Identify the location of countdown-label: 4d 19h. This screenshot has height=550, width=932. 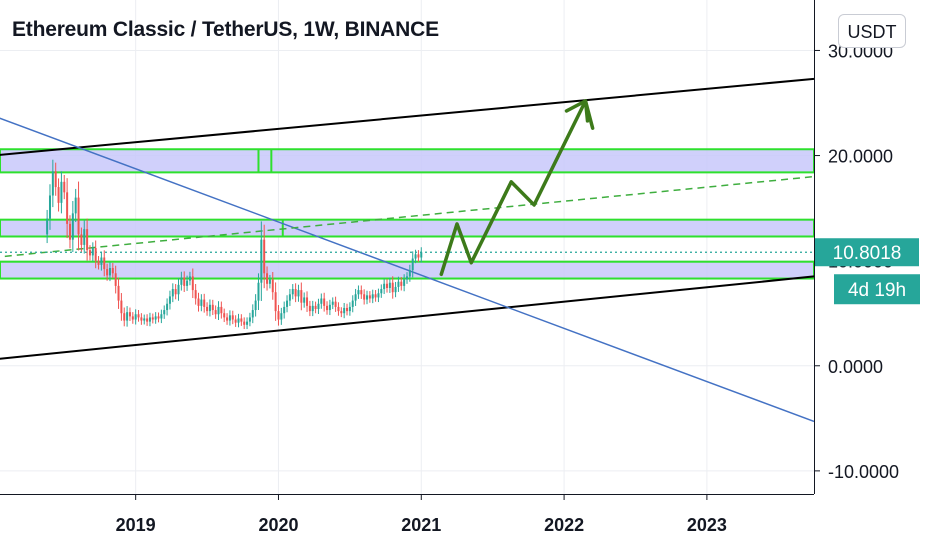
(877, 290).